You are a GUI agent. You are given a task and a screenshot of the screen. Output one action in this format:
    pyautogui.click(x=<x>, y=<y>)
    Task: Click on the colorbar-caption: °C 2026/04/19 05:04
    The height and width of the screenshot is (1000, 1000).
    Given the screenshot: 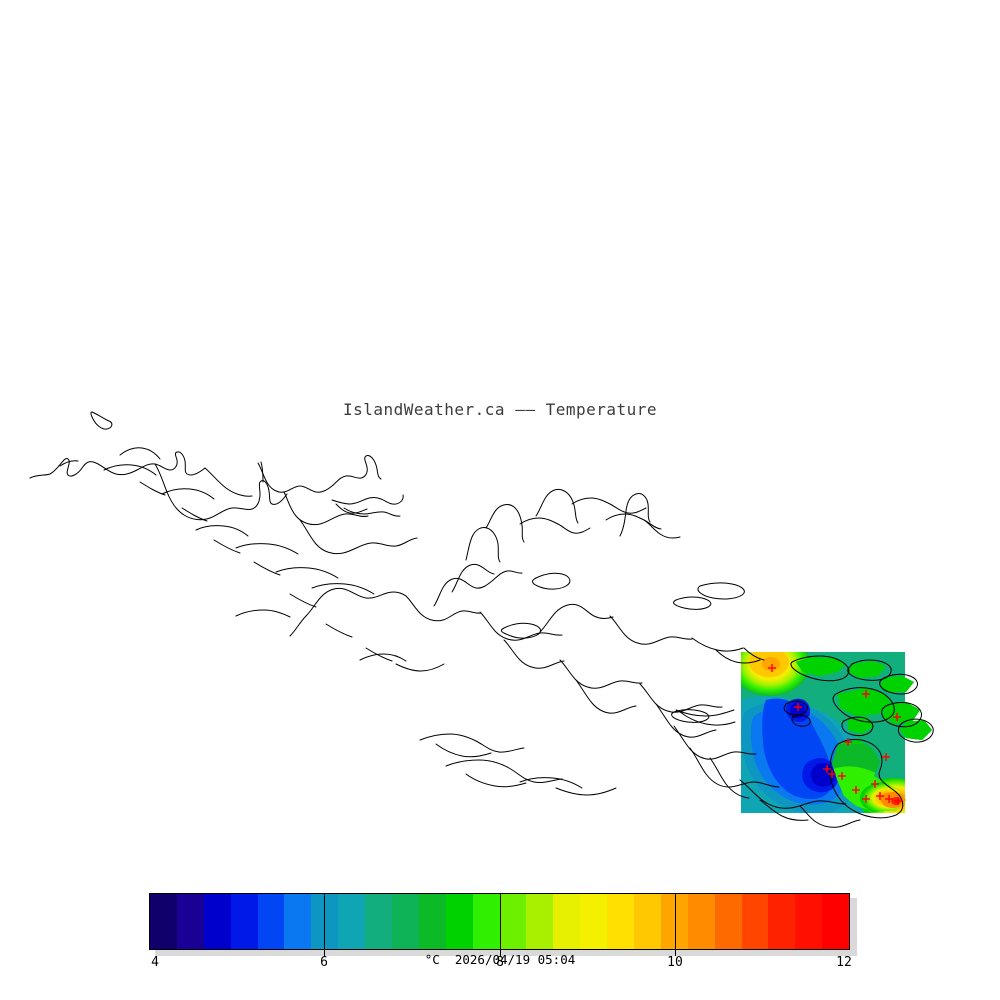 What is the action you would take?
    pyautogui.click(x=500, y=959)
    